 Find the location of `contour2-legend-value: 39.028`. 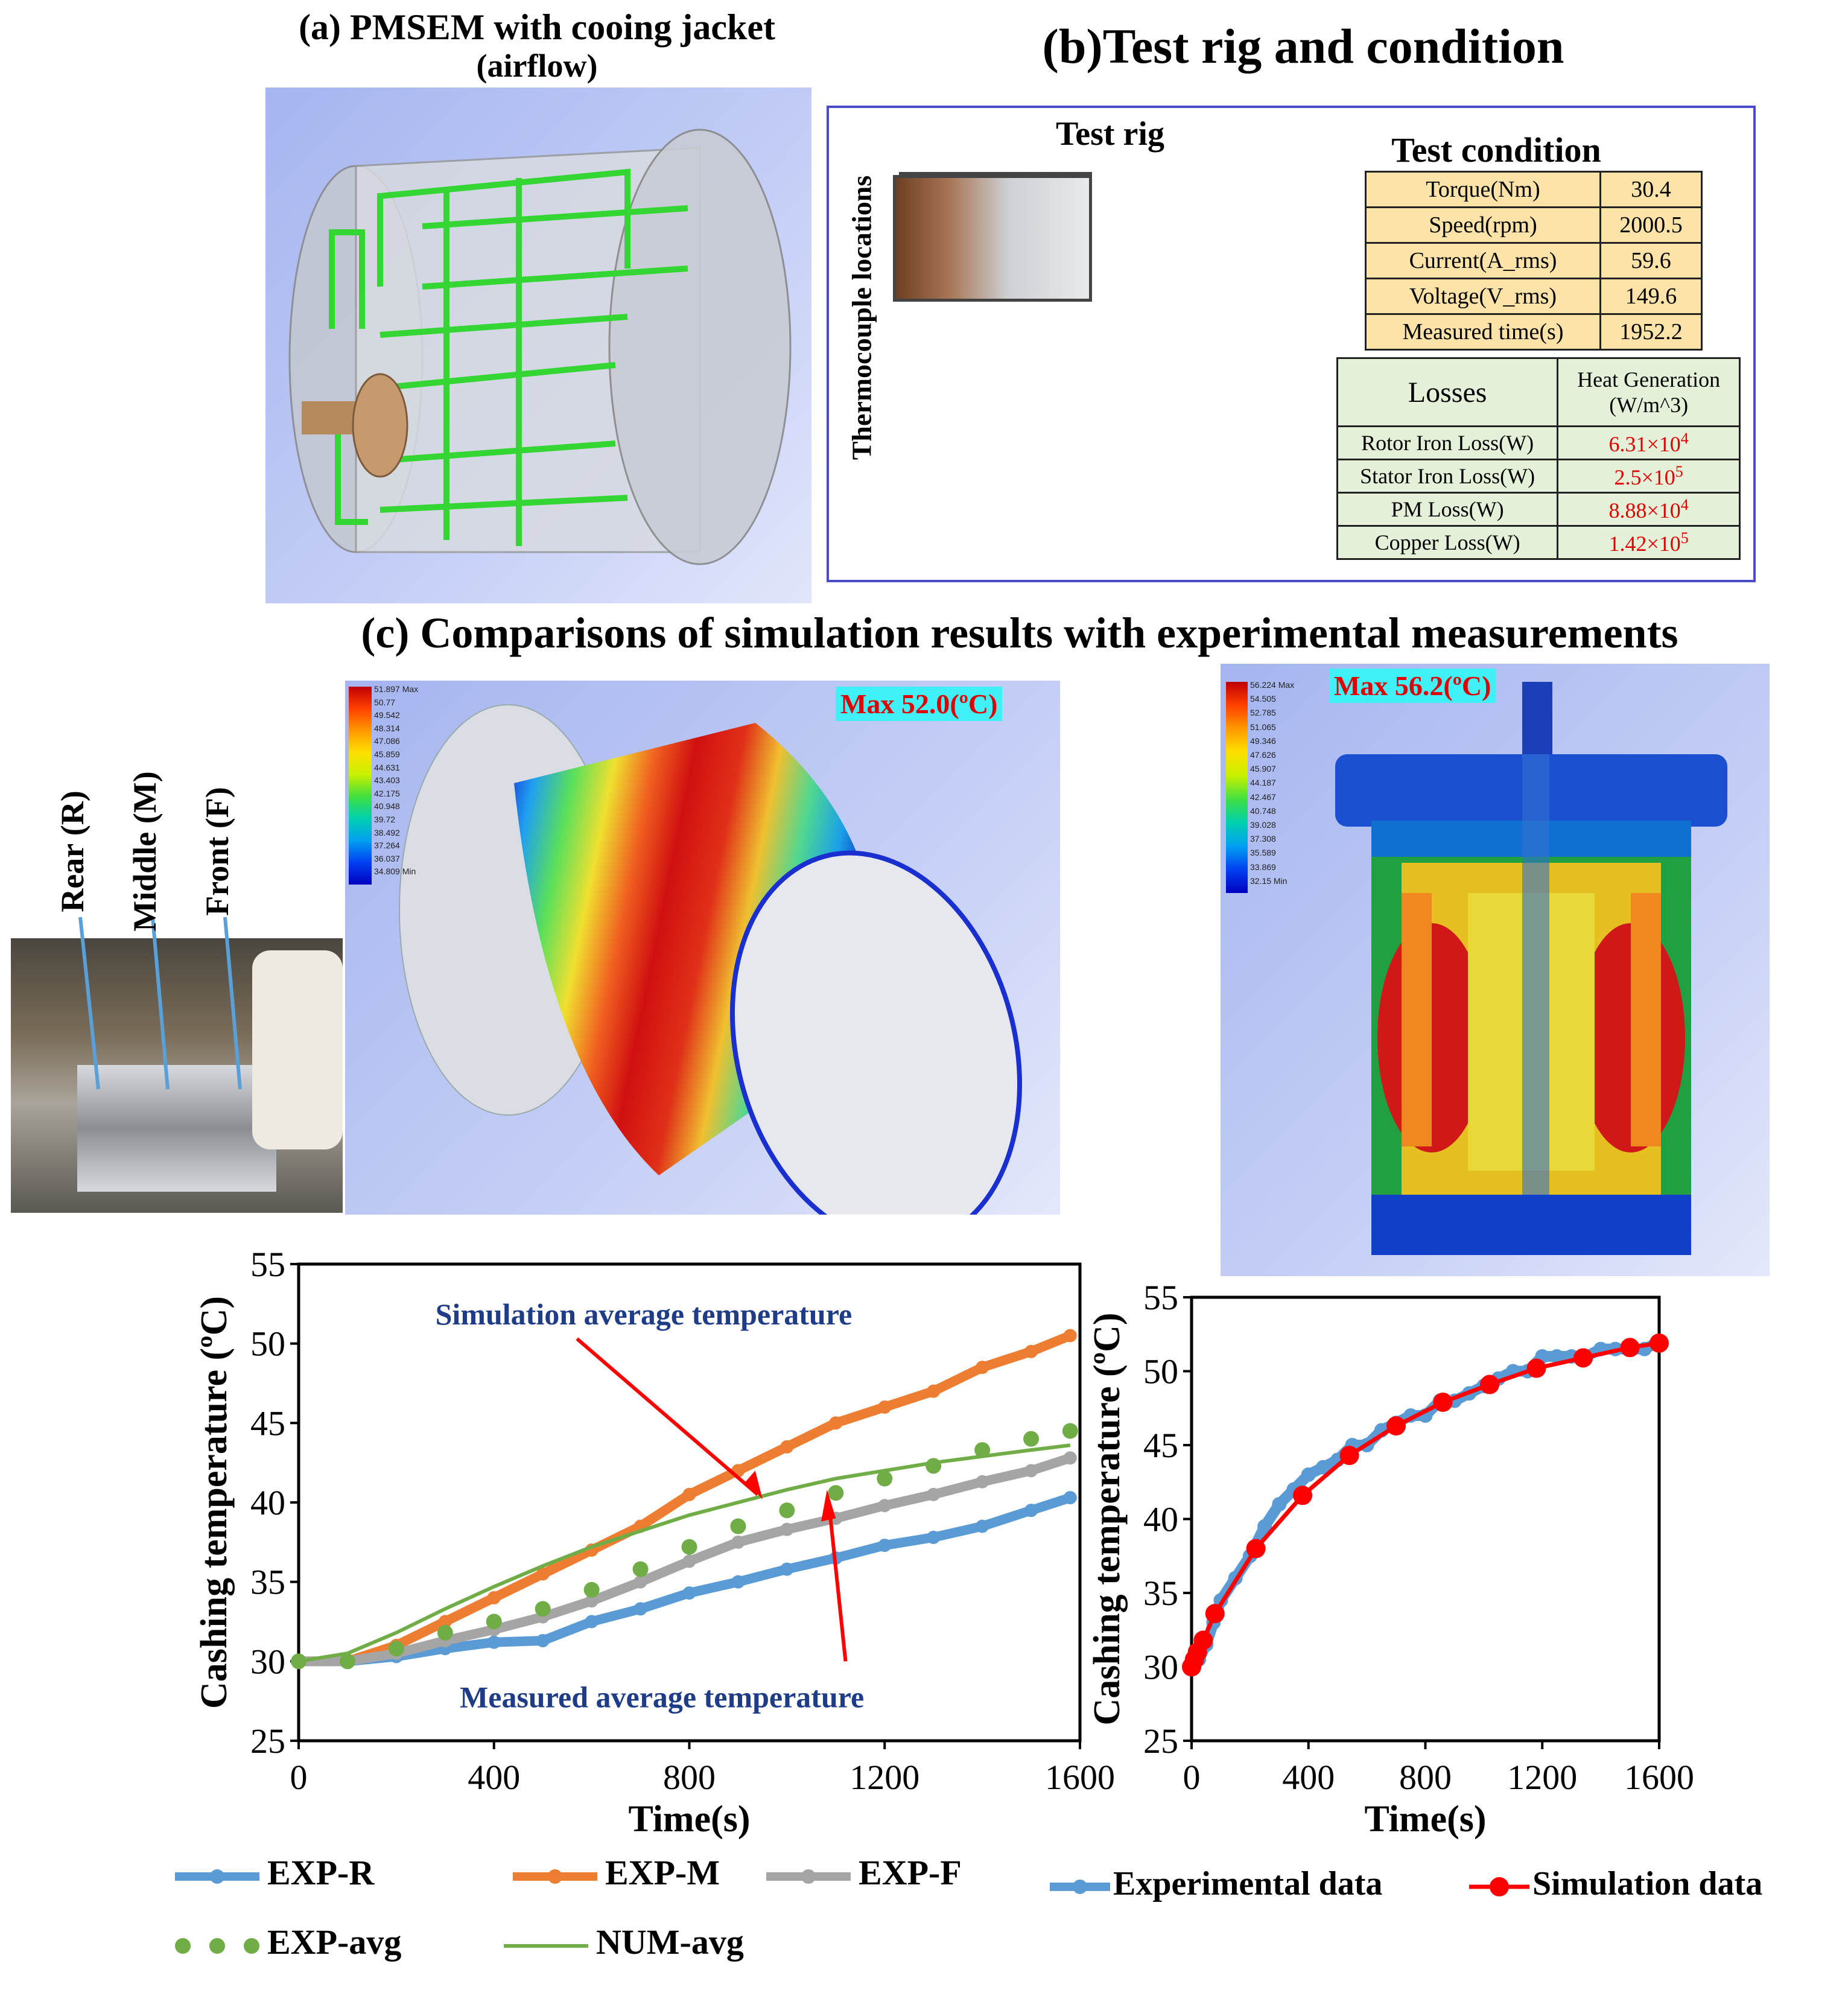

contour2-legend-value: 39.028 is located at coordinates (1263, 825).